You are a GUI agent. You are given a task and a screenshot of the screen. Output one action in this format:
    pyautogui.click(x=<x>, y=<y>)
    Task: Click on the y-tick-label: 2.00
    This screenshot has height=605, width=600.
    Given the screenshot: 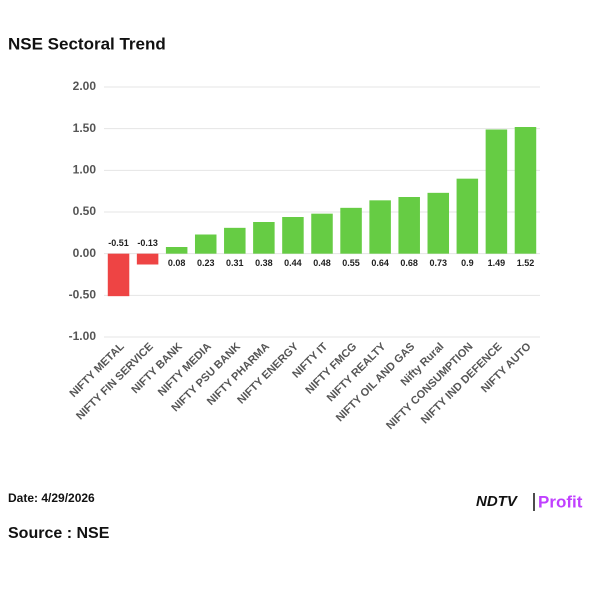 What is the action you would take?
    pyautogui.click(x=85, y=86)
    